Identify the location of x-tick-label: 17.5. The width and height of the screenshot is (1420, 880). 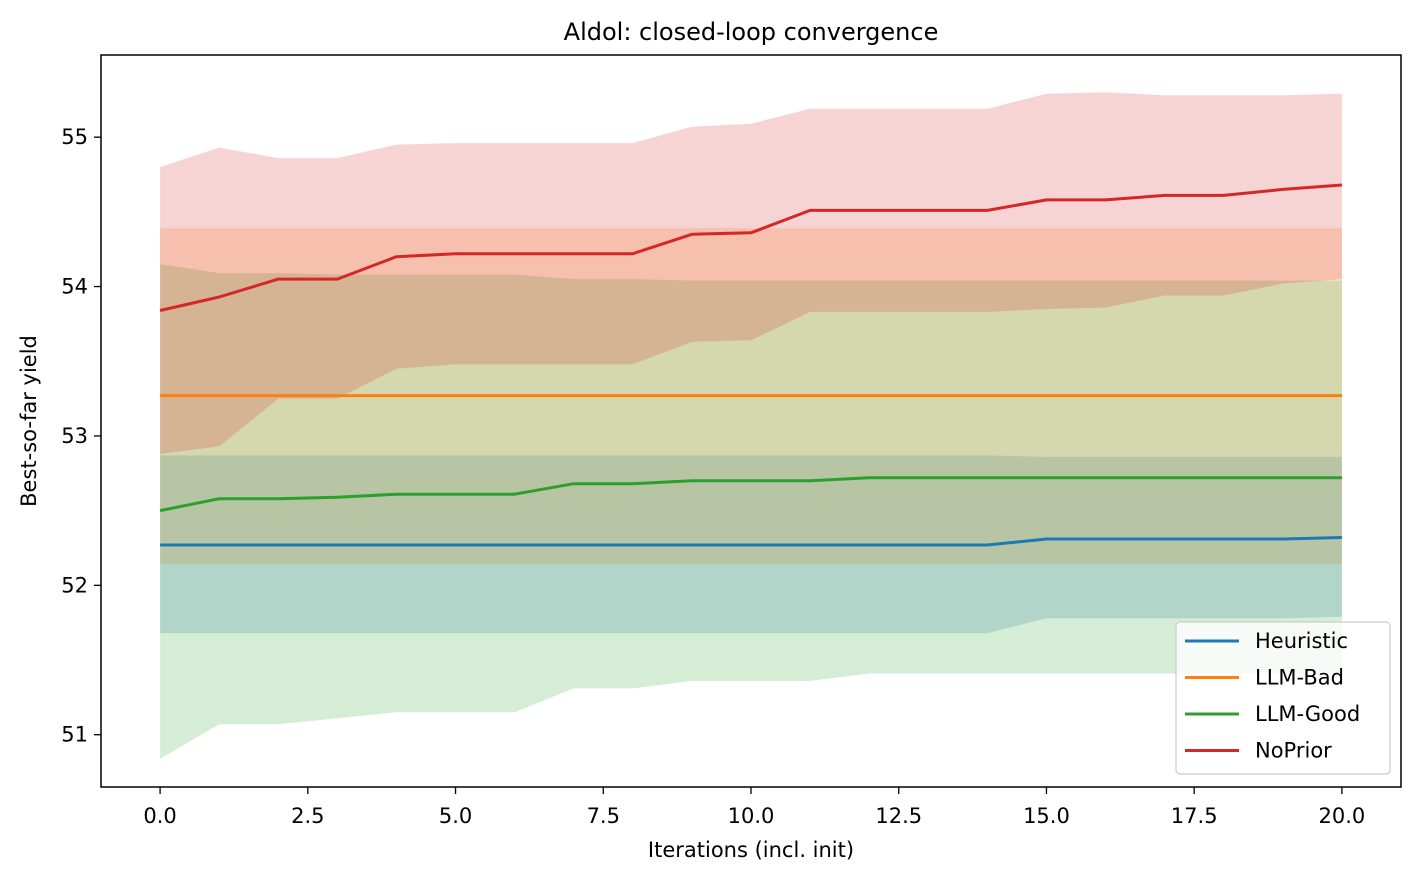
(1194, 816).